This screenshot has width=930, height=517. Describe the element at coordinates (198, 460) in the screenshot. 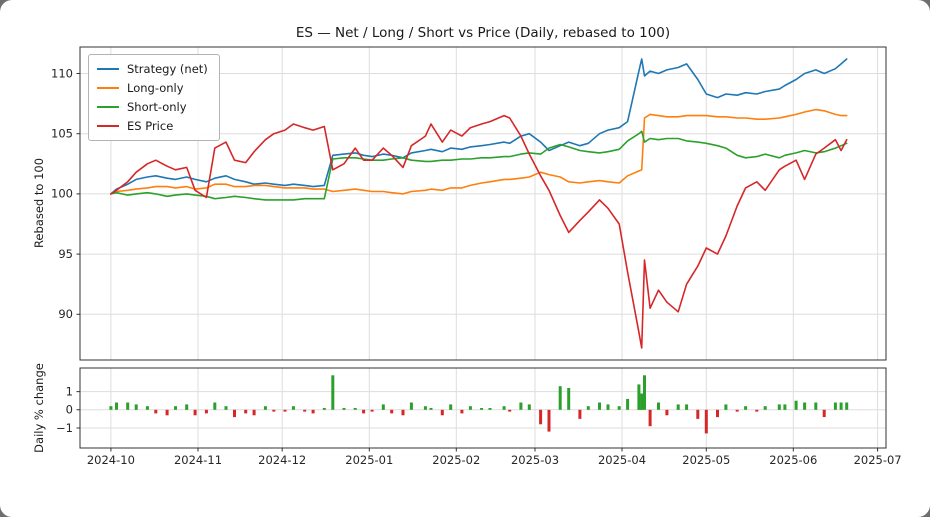

I see `x-tick-label: 2024-11` at that location.